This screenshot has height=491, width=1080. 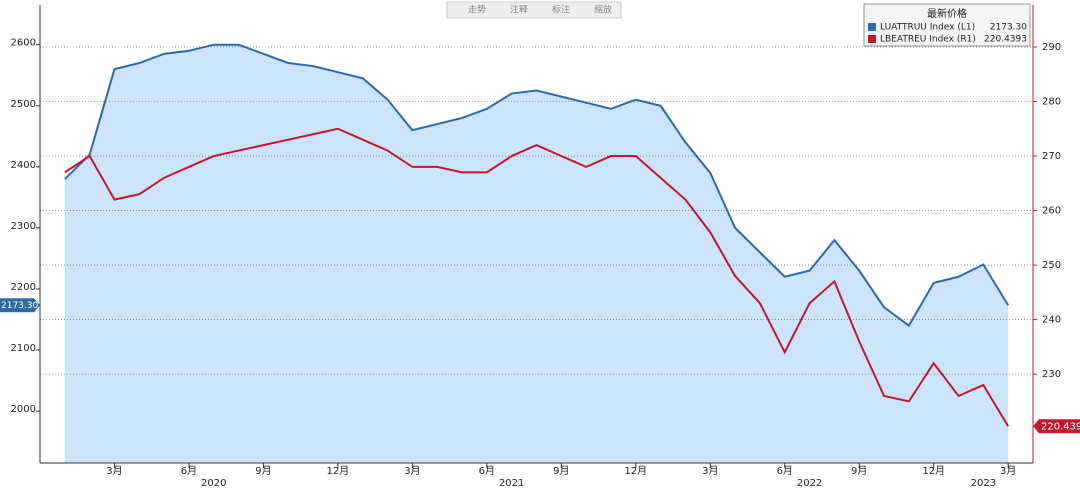 I want to click on y2-tick-label: 290, so click(x=1051, y=47).